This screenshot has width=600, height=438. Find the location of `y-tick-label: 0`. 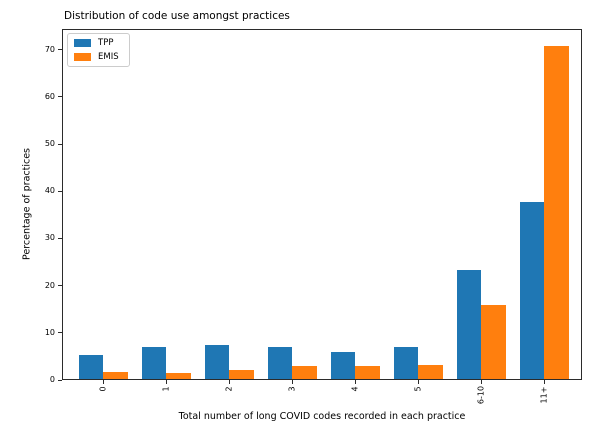

y-tick-label: 0 is located at coordinates (52, 379).